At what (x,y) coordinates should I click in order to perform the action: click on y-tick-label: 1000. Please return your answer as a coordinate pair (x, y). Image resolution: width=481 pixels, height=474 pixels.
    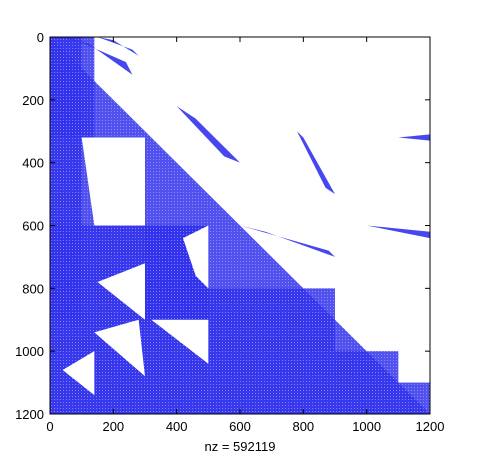
    Looking at the image, I should click on (29, 351).